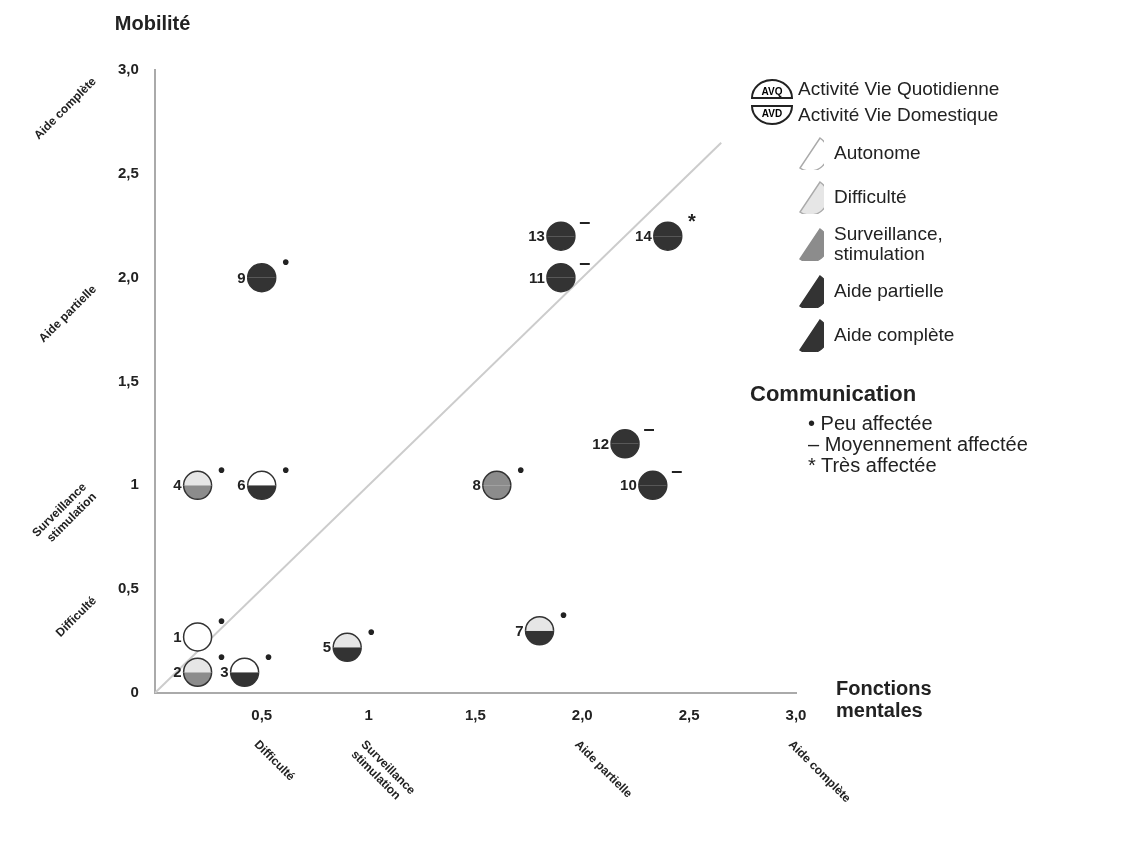 The height and width of the screenshot is (846, 1136). Describe the element at coordinates (241, 485) in the screenshot. I see `annotation: 6` at that location.